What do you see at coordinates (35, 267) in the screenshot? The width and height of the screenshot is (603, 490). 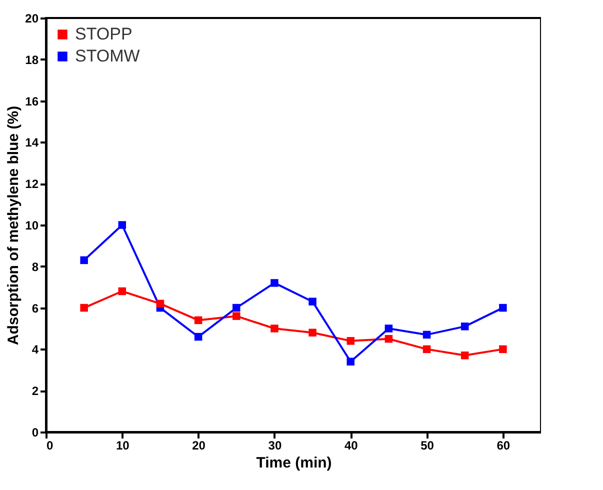 I see `y-tick-label: 8` at bounding box center [35, 267].